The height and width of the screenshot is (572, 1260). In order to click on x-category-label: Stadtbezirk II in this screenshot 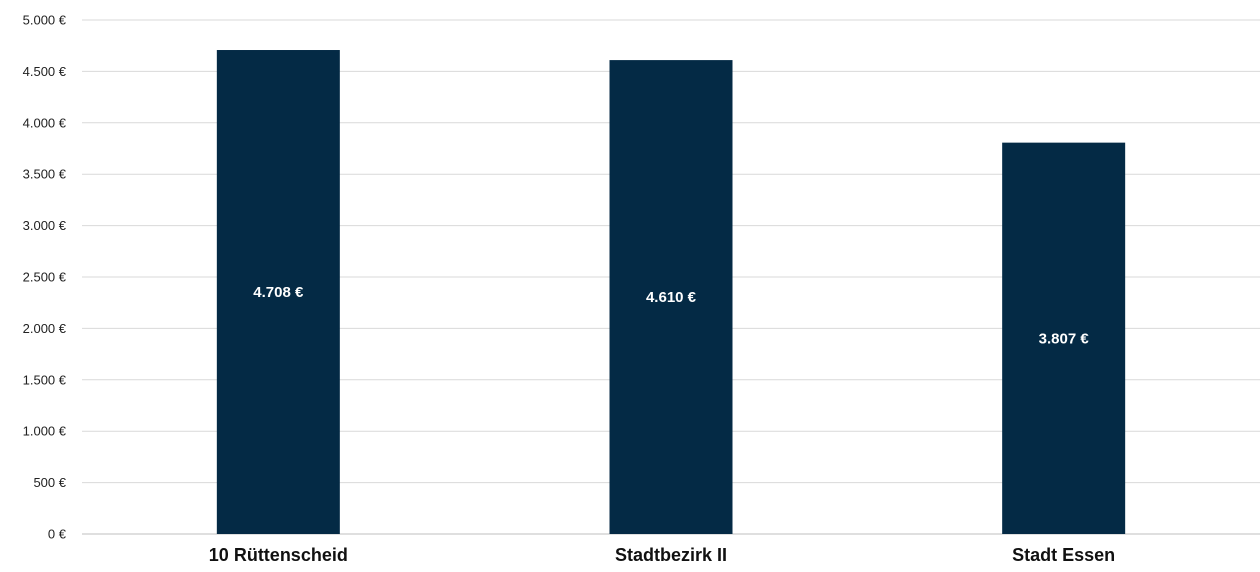, I will do `click(671, 555)`.